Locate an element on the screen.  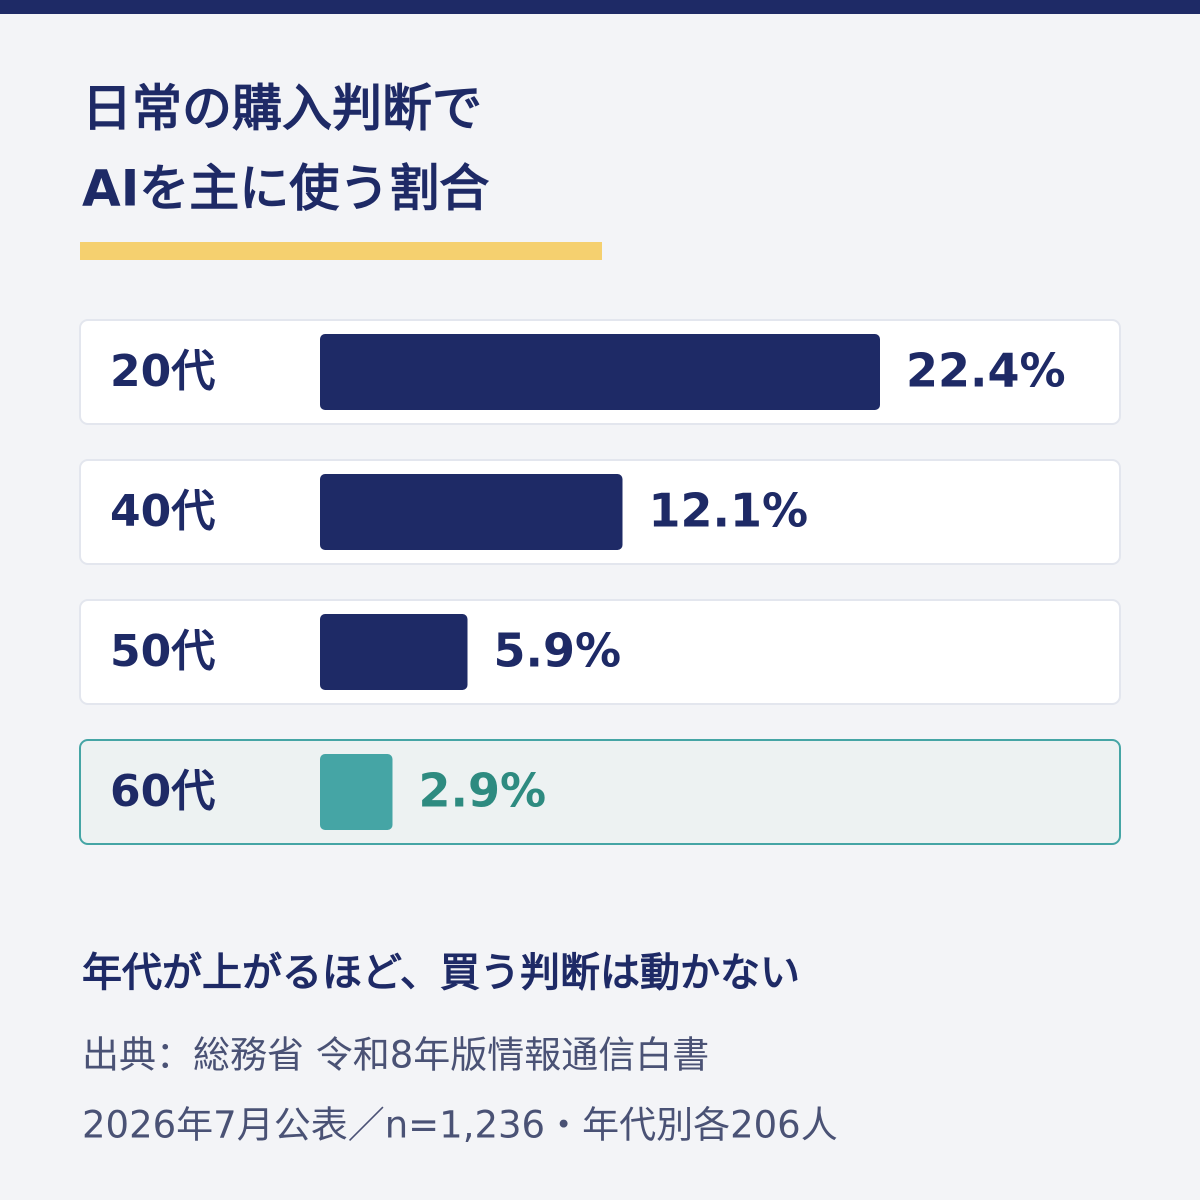
source: 2026年7月公表／n=1,236・年代別各206人 is located at coordinates (460, 1125).